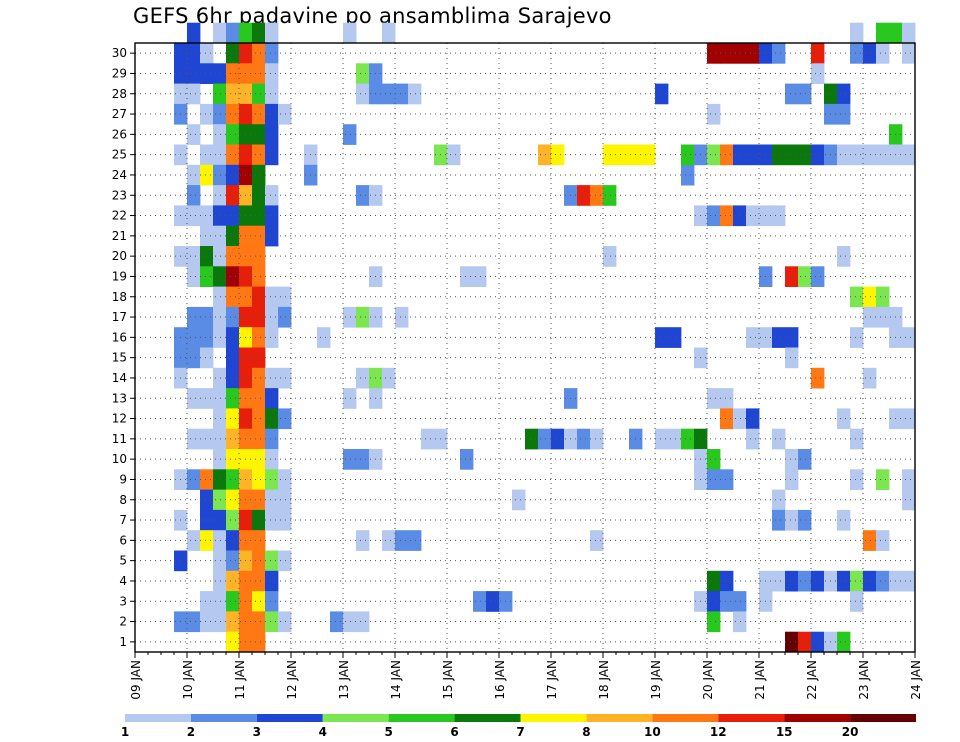  Describe the element at coordinates (119, 358) in the screenshot. I see `y-tick-label: 15` at that location.